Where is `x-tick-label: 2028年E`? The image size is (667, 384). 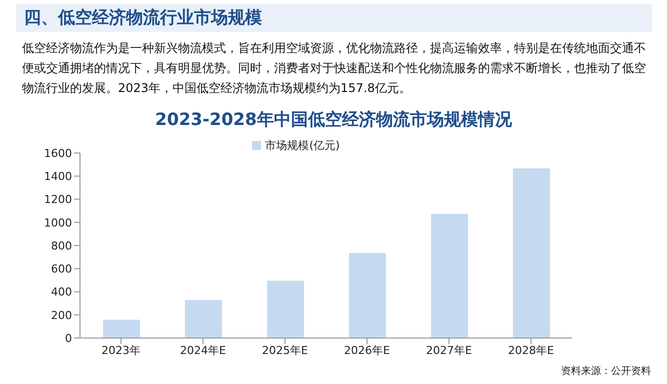 x-tick-label: 2028年E is located at coordinates (531, 350).